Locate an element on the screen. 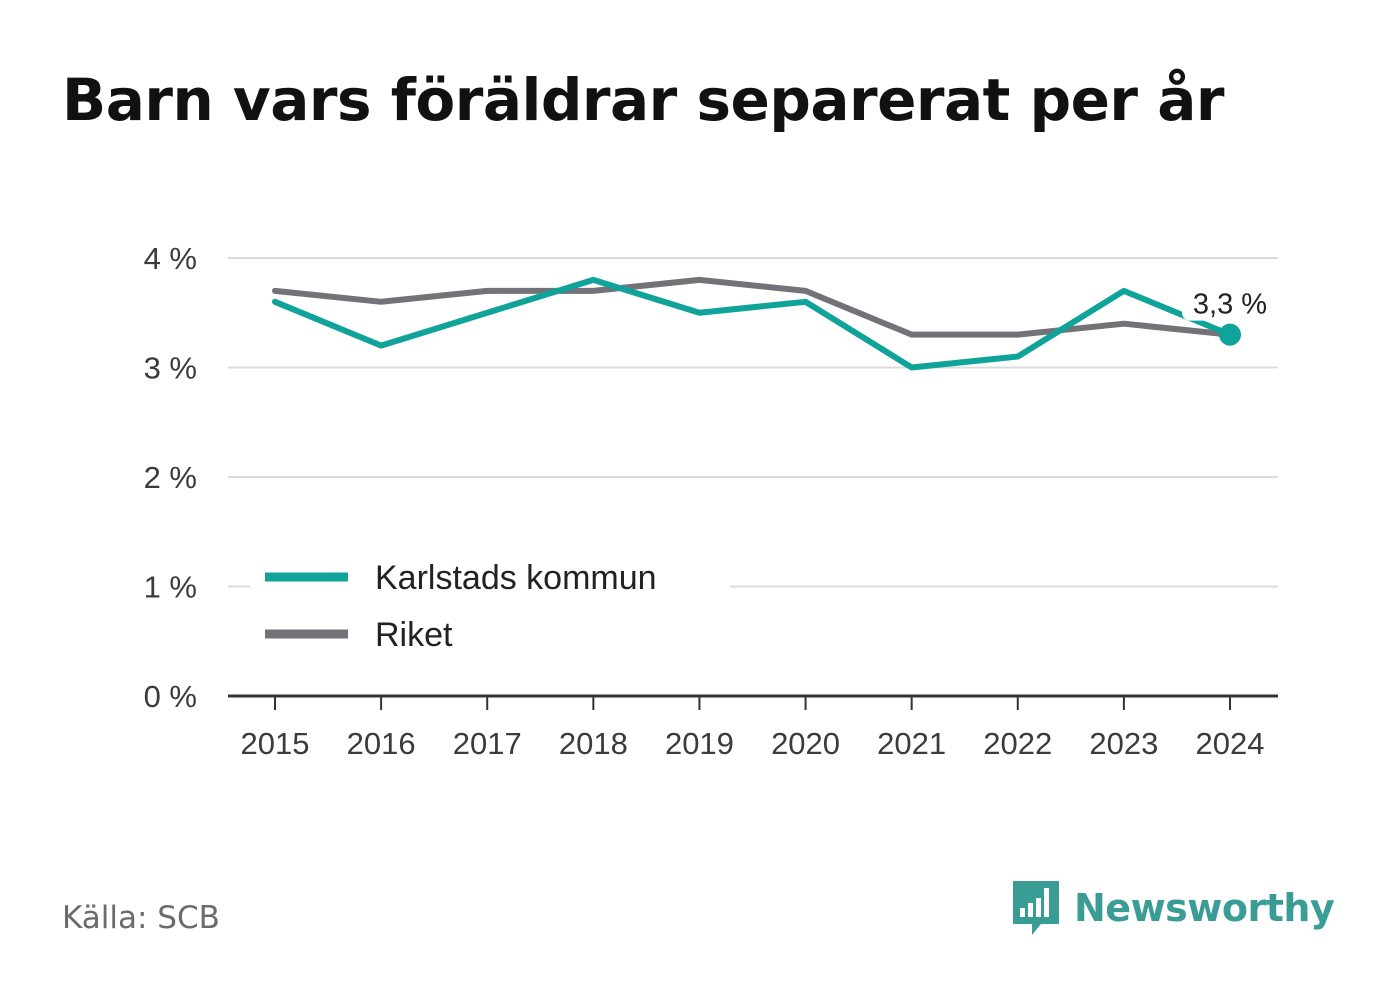 This screenshot has height=999, width=1382. newsworthy-logo-icon is located at coordinates (1036, 908).